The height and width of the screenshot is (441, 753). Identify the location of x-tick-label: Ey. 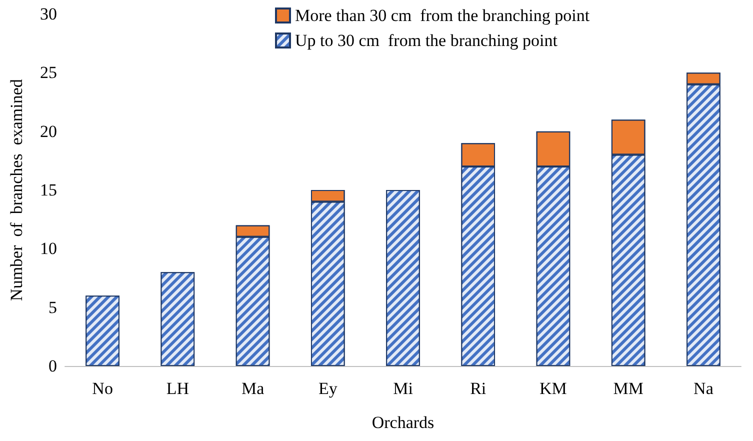
(328, 388).